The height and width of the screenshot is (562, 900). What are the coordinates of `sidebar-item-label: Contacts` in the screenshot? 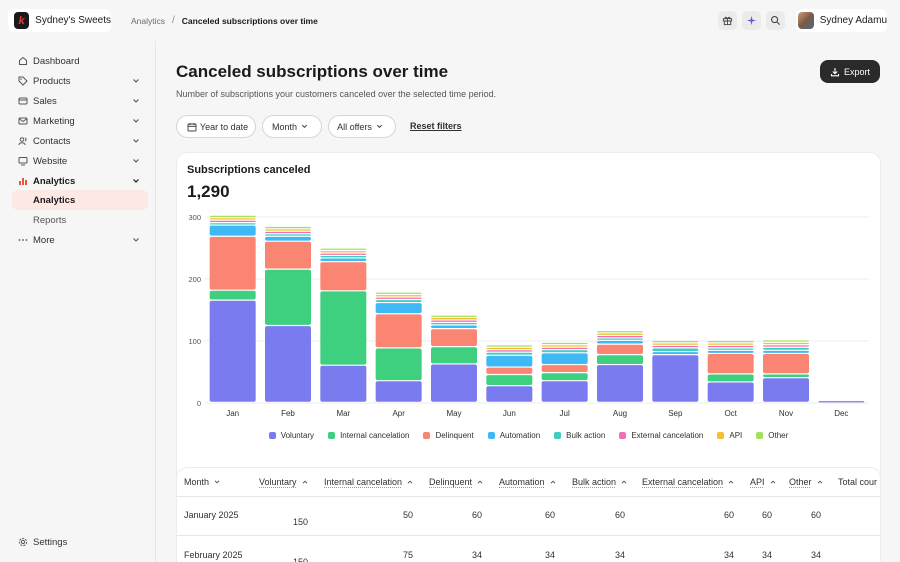 It's located at (52, 141).